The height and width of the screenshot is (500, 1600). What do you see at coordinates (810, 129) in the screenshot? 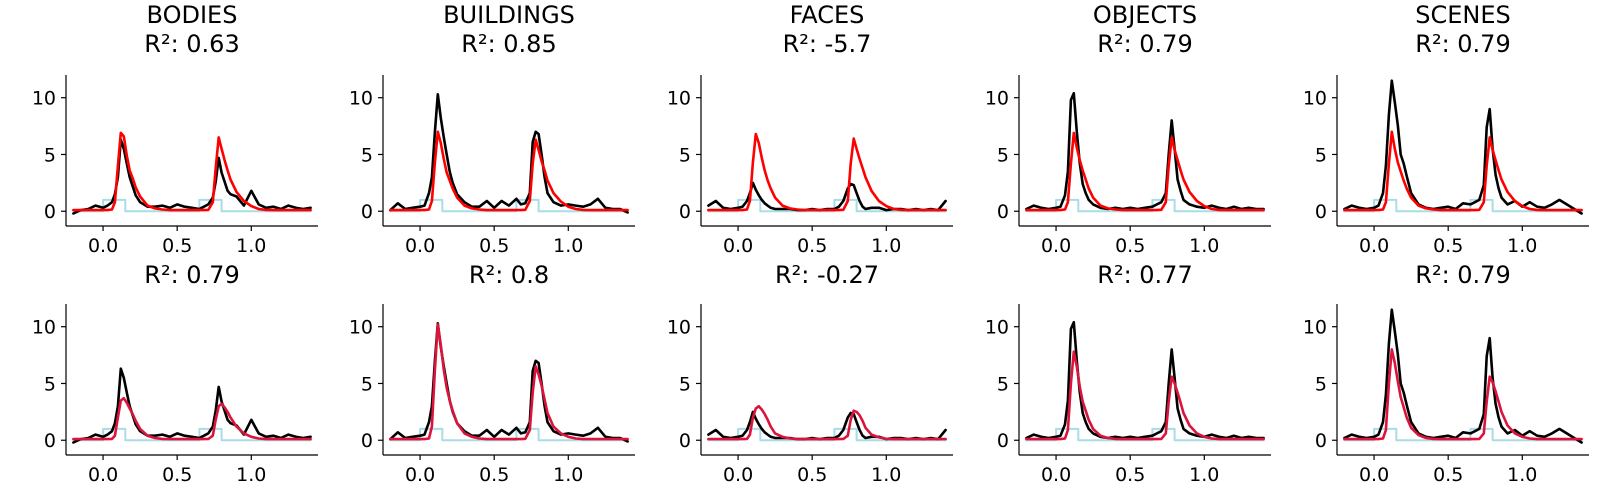
I see `panel-faces-3: FACES R²: -5.7 0 5 10 0.0 0.5 1.0` at bounding box center [810, 129].